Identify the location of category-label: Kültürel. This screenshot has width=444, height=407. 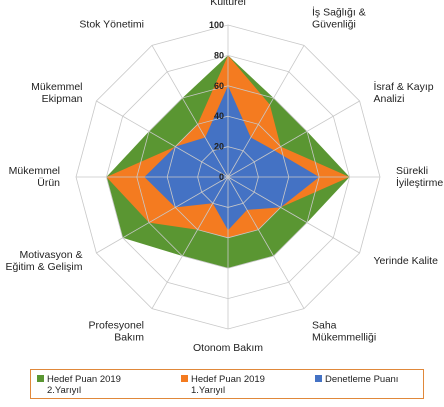
(228, 4).